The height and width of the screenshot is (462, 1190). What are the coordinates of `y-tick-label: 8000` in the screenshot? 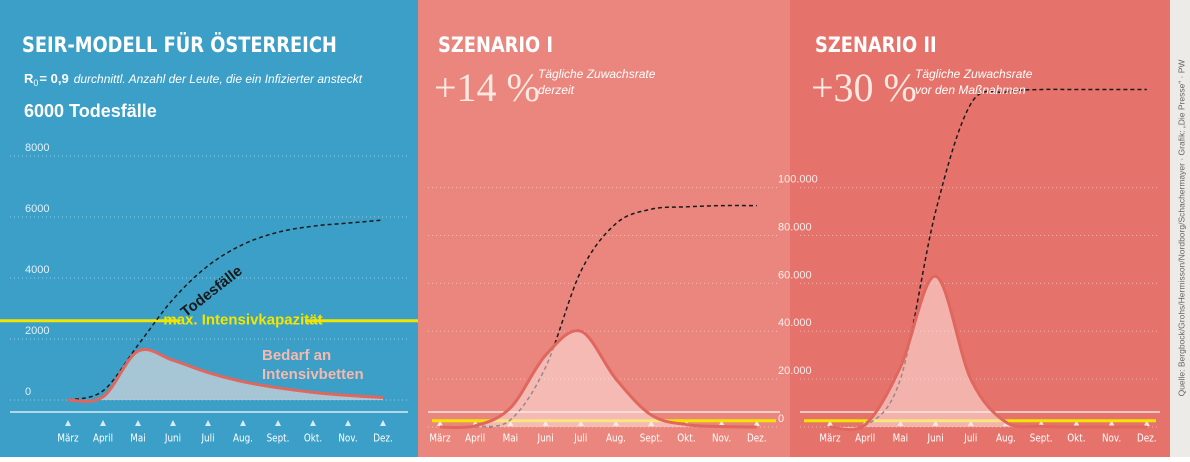 It's located at (37, 148).